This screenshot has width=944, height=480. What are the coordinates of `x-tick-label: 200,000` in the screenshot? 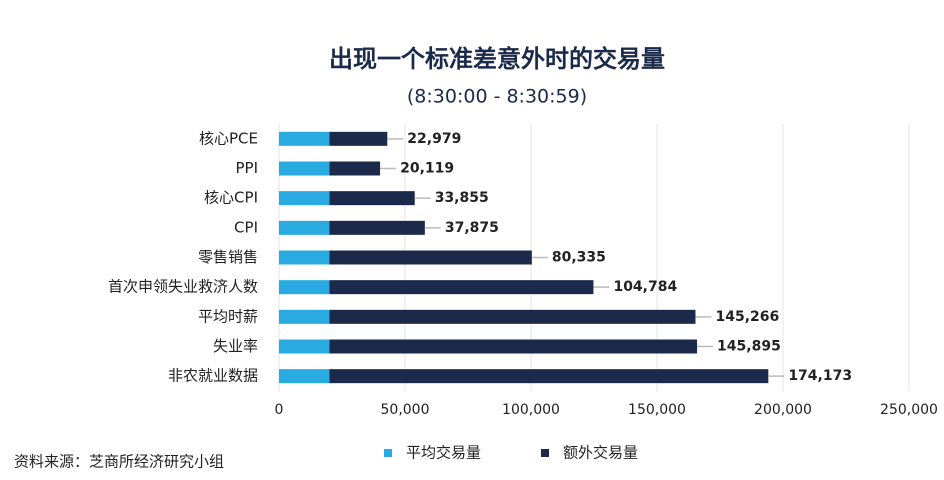 It's located at (783, 410).